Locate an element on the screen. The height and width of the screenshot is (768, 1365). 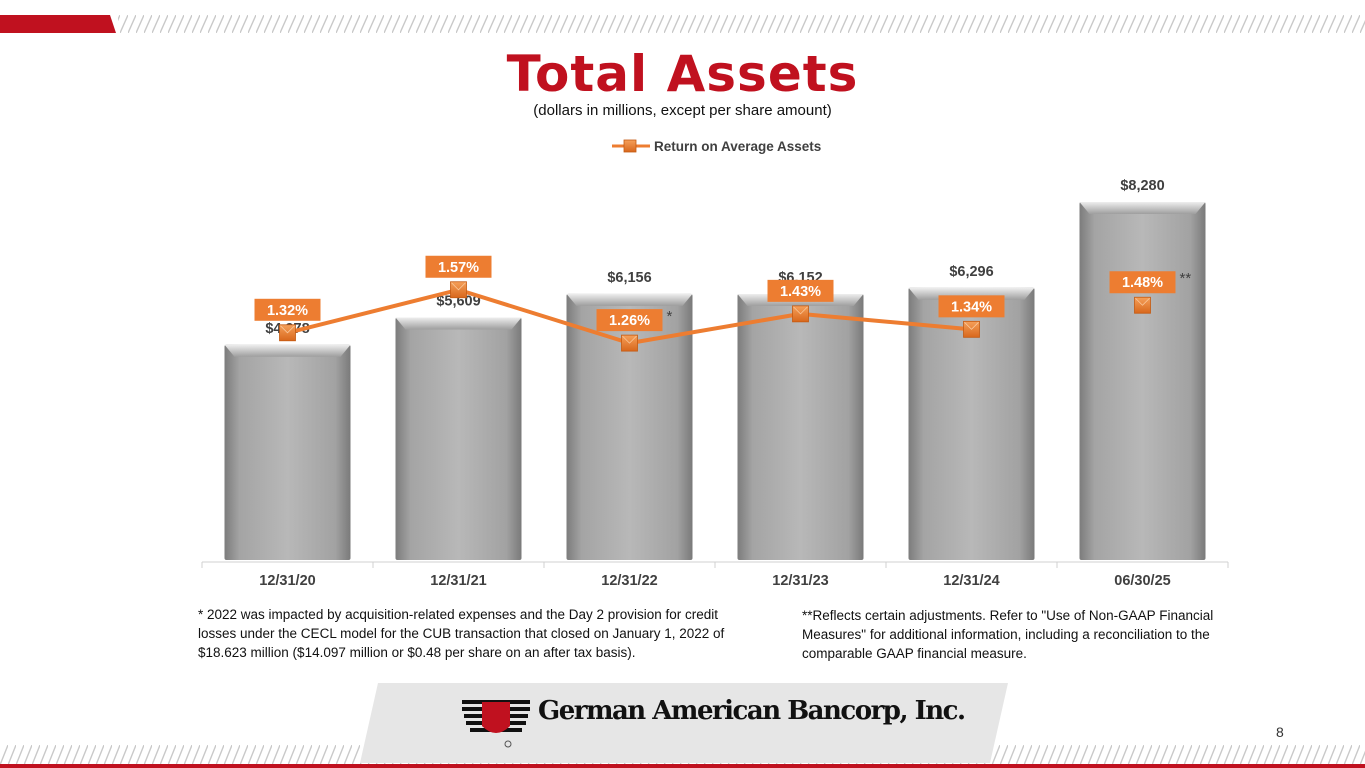
page-title: Total Assets is located at coordinates (682, 74).